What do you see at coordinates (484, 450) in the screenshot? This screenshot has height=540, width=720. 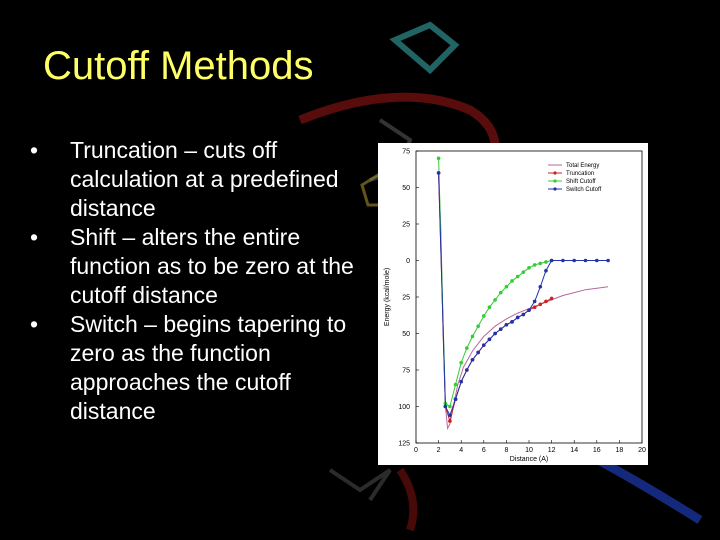 I see `x-tick-label: 6` at bounding box center [484, 450].